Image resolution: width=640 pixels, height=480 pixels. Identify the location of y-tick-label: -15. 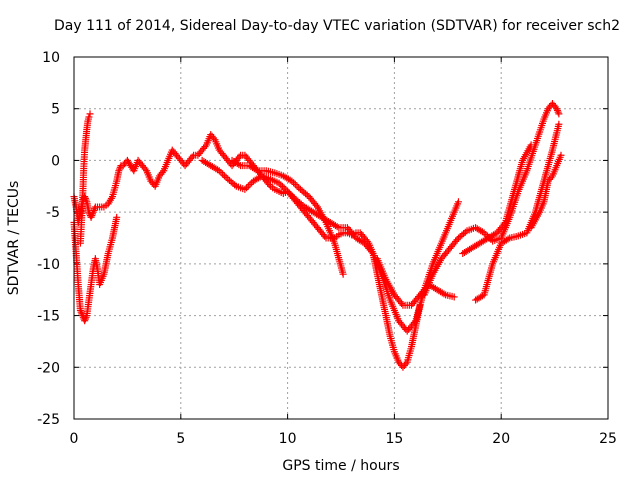
(48, 317).